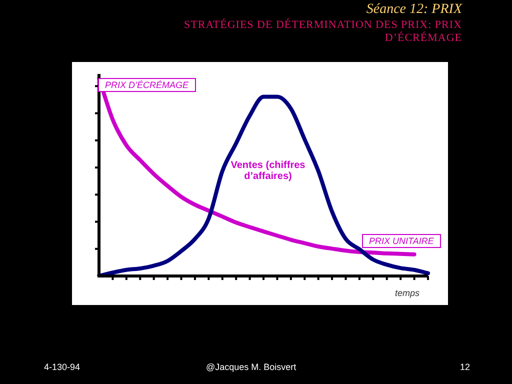  I want to click on text: 4-130-94, so click(62, 367).